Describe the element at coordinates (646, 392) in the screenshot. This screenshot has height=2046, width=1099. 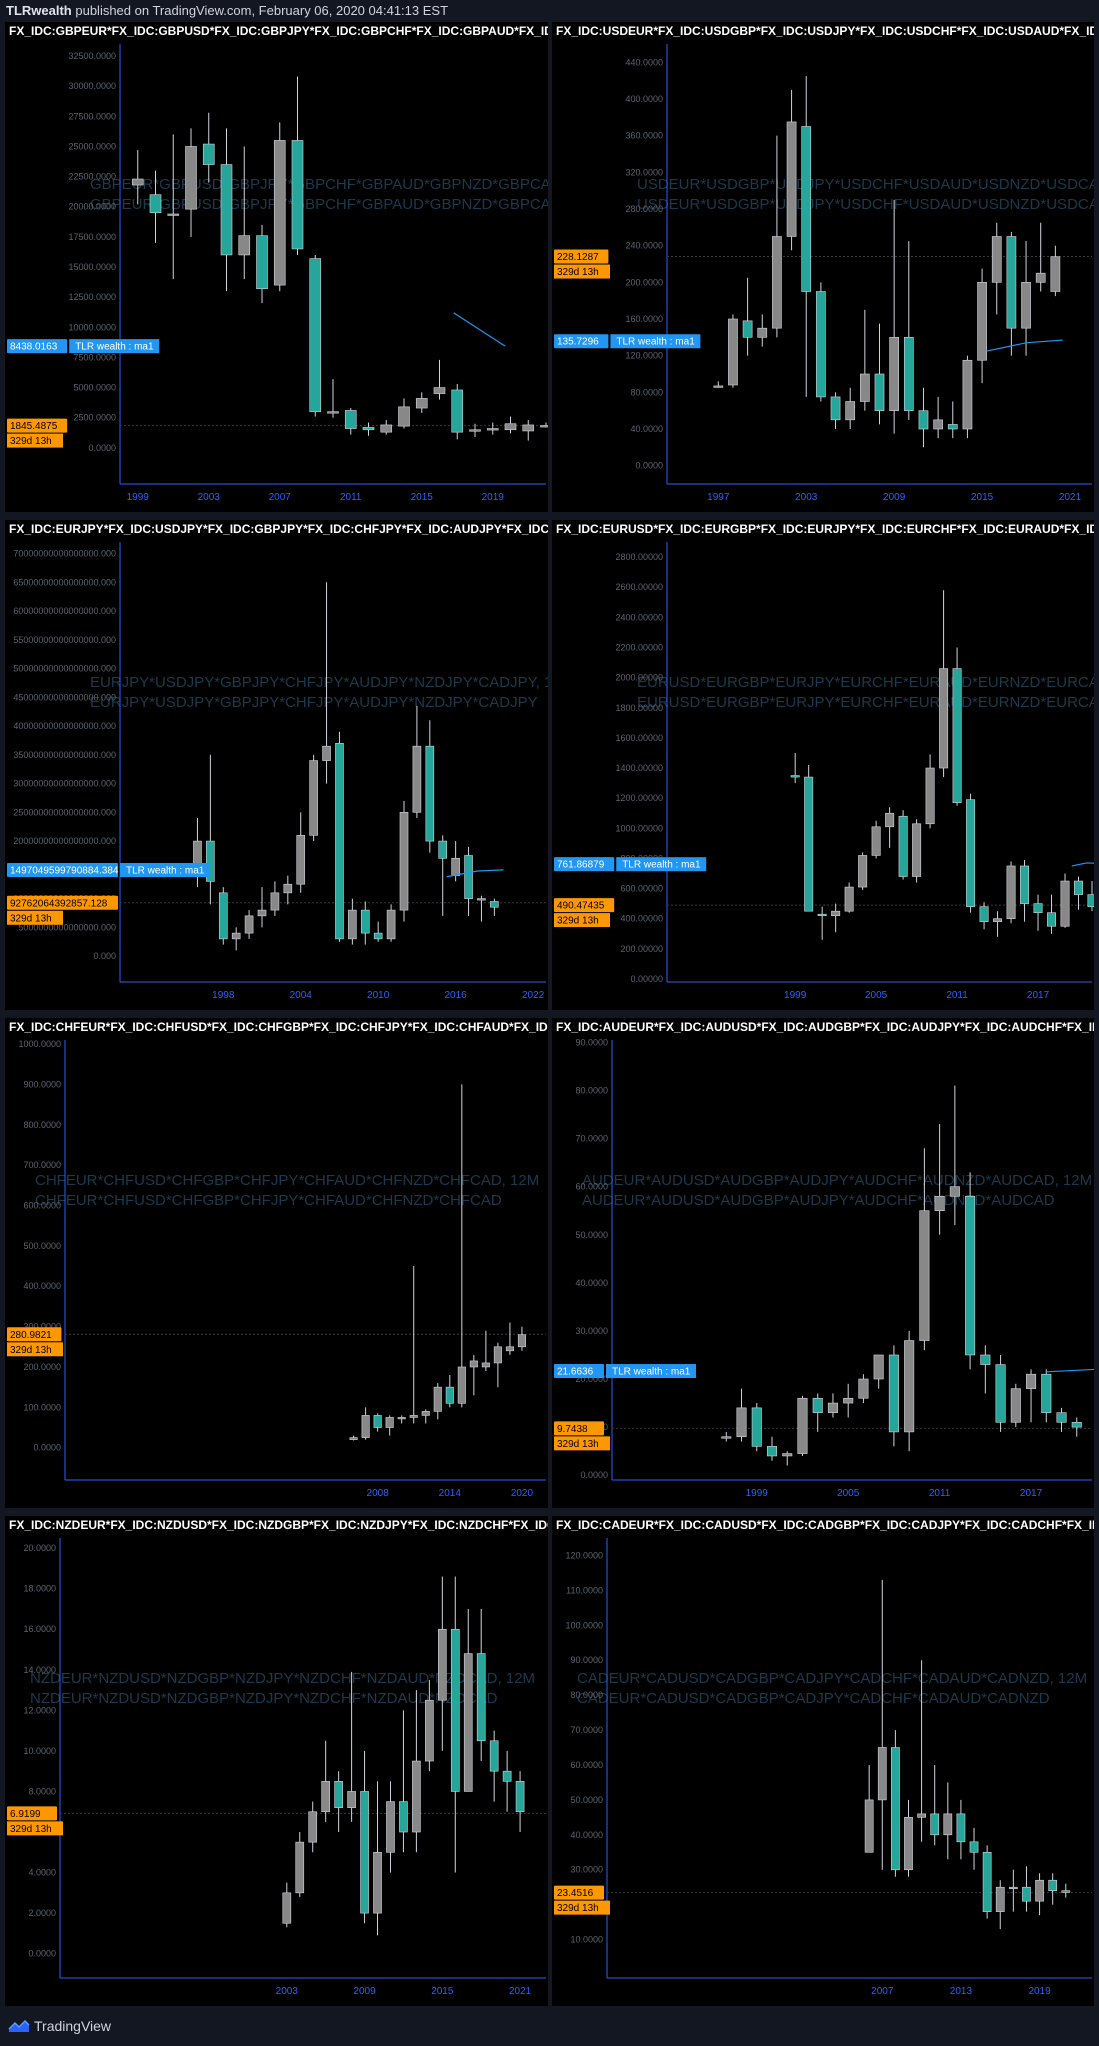
I see `y-tick-label: 80.0000` at that location.